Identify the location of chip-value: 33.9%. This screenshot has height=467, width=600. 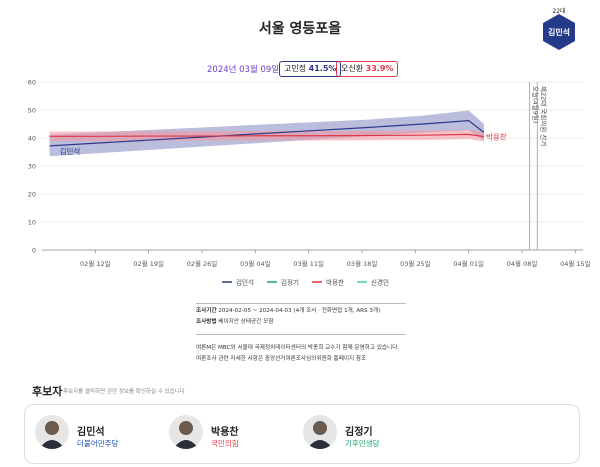
(379, 68).